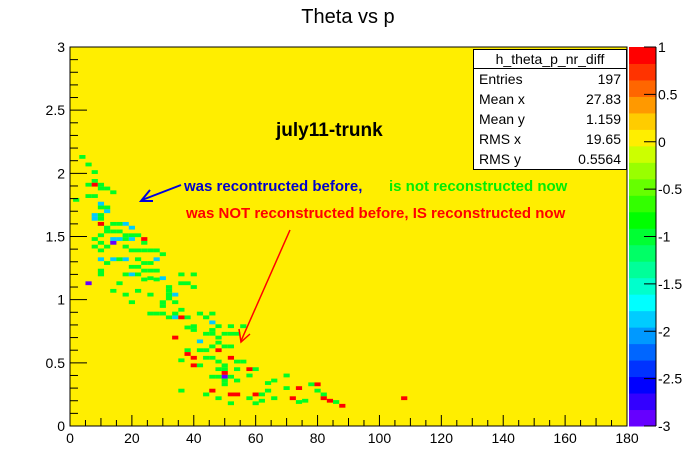 The height and width of the screenshot is (474, 696). Describe the element at coordinates (603, 99) in the screenshot. I see `stats-value: 27.83` at that location.